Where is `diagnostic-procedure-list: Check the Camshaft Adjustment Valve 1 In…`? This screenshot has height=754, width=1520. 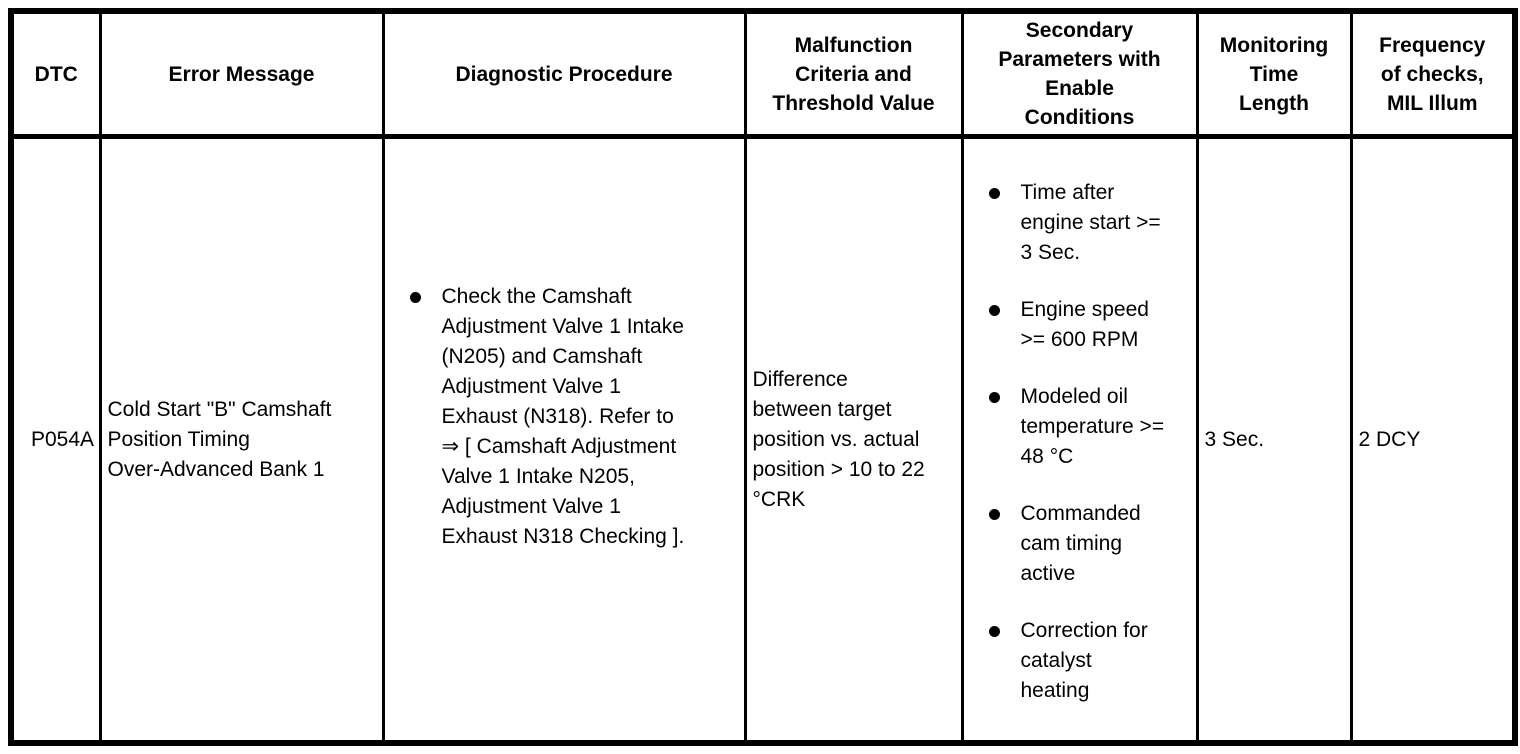 diagnostic-procedure-list: Check the Camshaft Adjustment Valve 1 In… is located at coordinates (564, 417).